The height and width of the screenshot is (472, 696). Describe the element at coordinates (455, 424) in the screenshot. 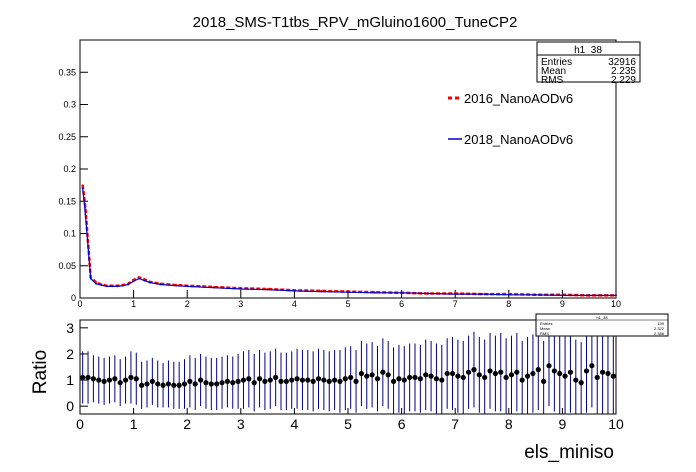

I see `ratio-x-tick-label: 7` at that location.